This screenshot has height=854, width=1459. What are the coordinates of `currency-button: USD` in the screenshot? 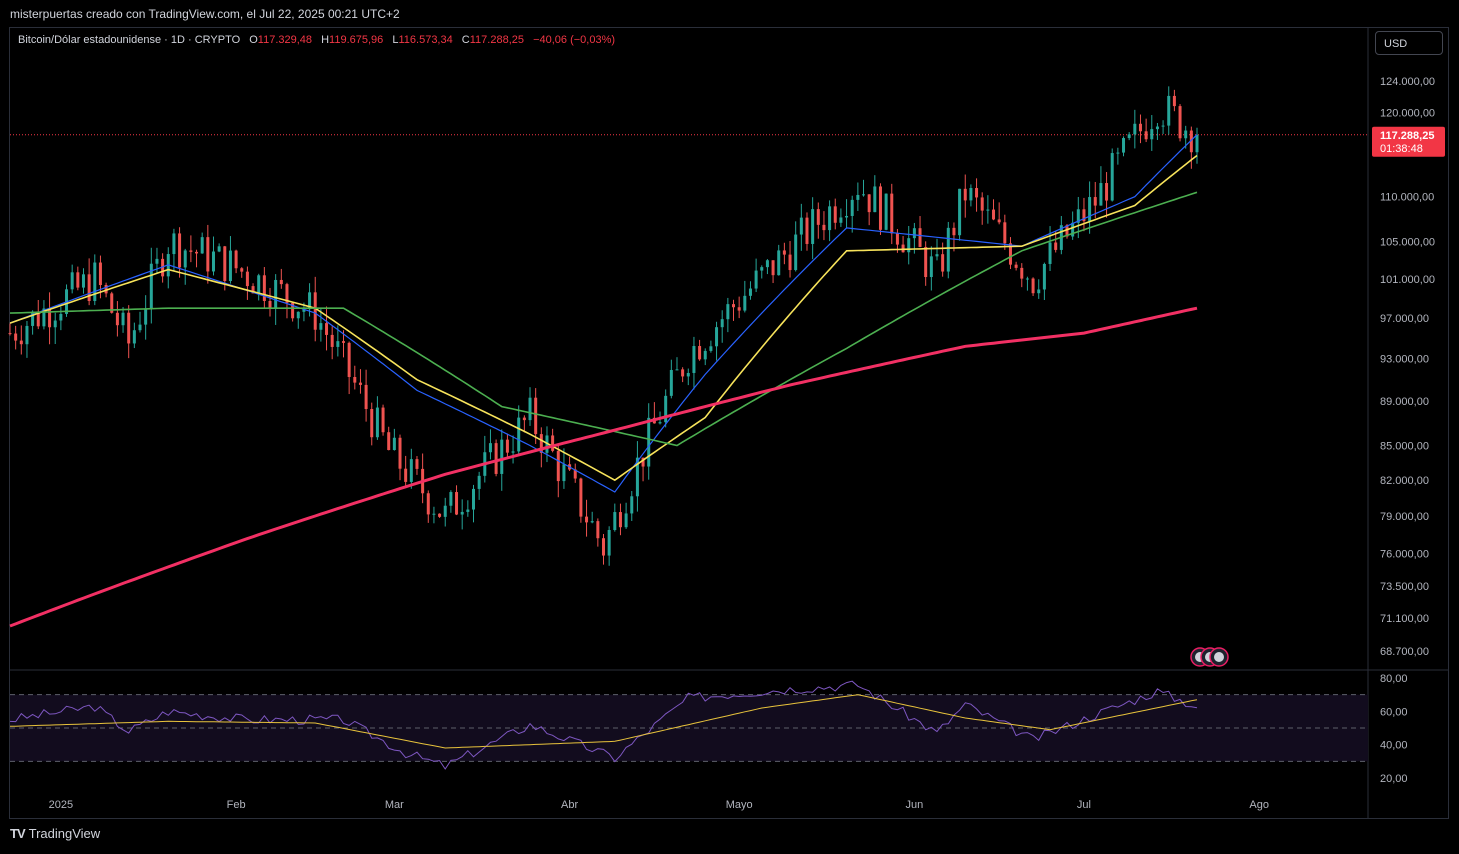 It's located at (1409, 43).